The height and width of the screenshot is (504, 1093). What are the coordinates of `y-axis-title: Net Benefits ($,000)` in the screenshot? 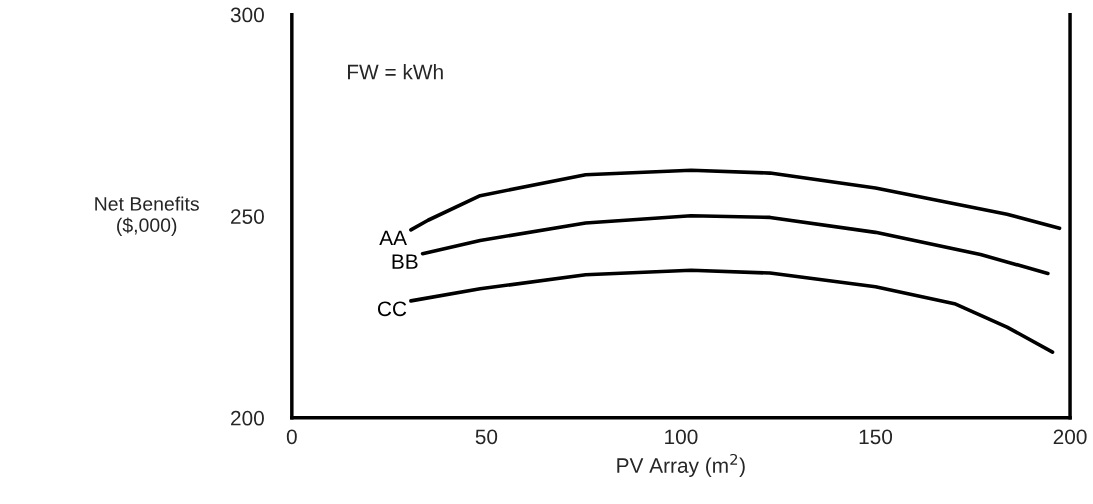 It's located at (147, 216).